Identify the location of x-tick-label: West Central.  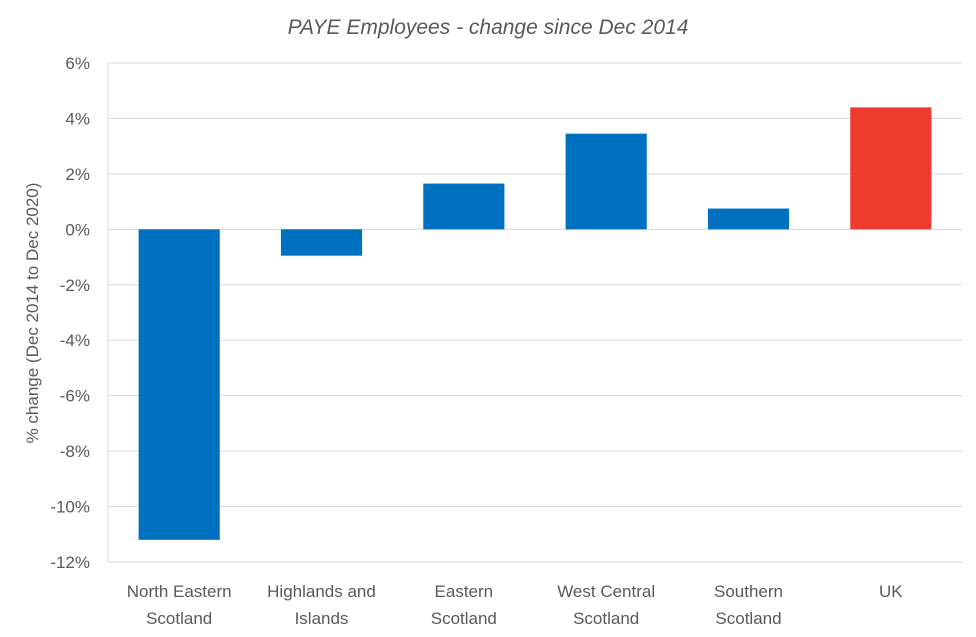
(606, 591).